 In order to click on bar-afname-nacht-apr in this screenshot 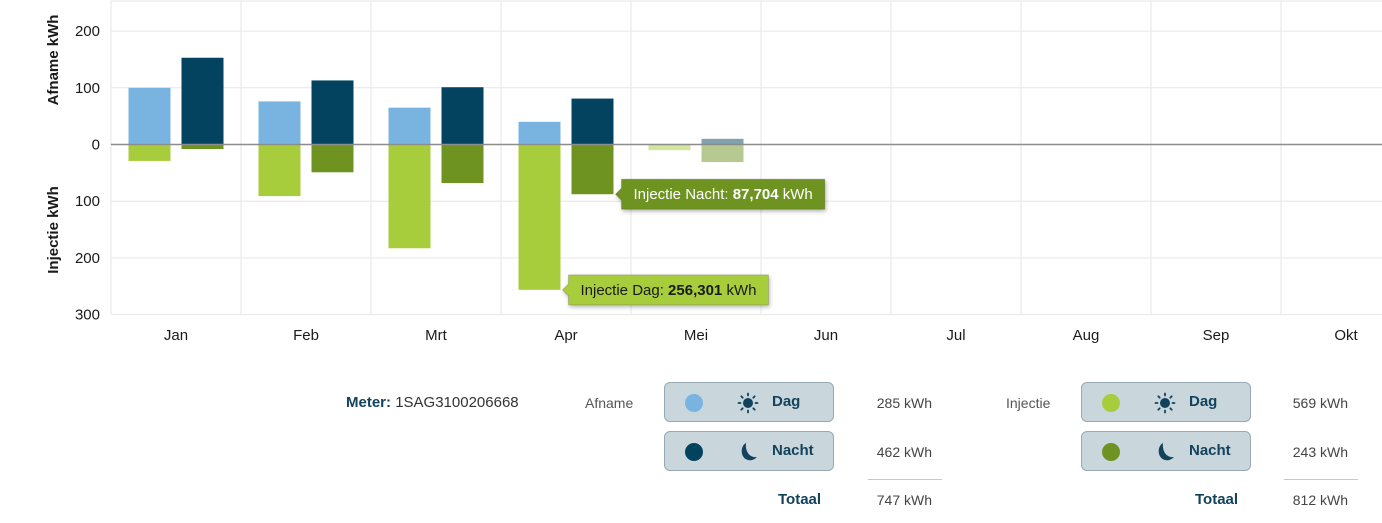, I will do `click(592, 121)`.